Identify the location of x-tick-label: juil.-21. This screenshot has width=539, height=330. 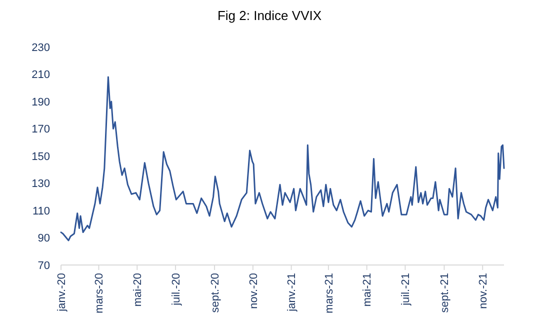
(406, 289).